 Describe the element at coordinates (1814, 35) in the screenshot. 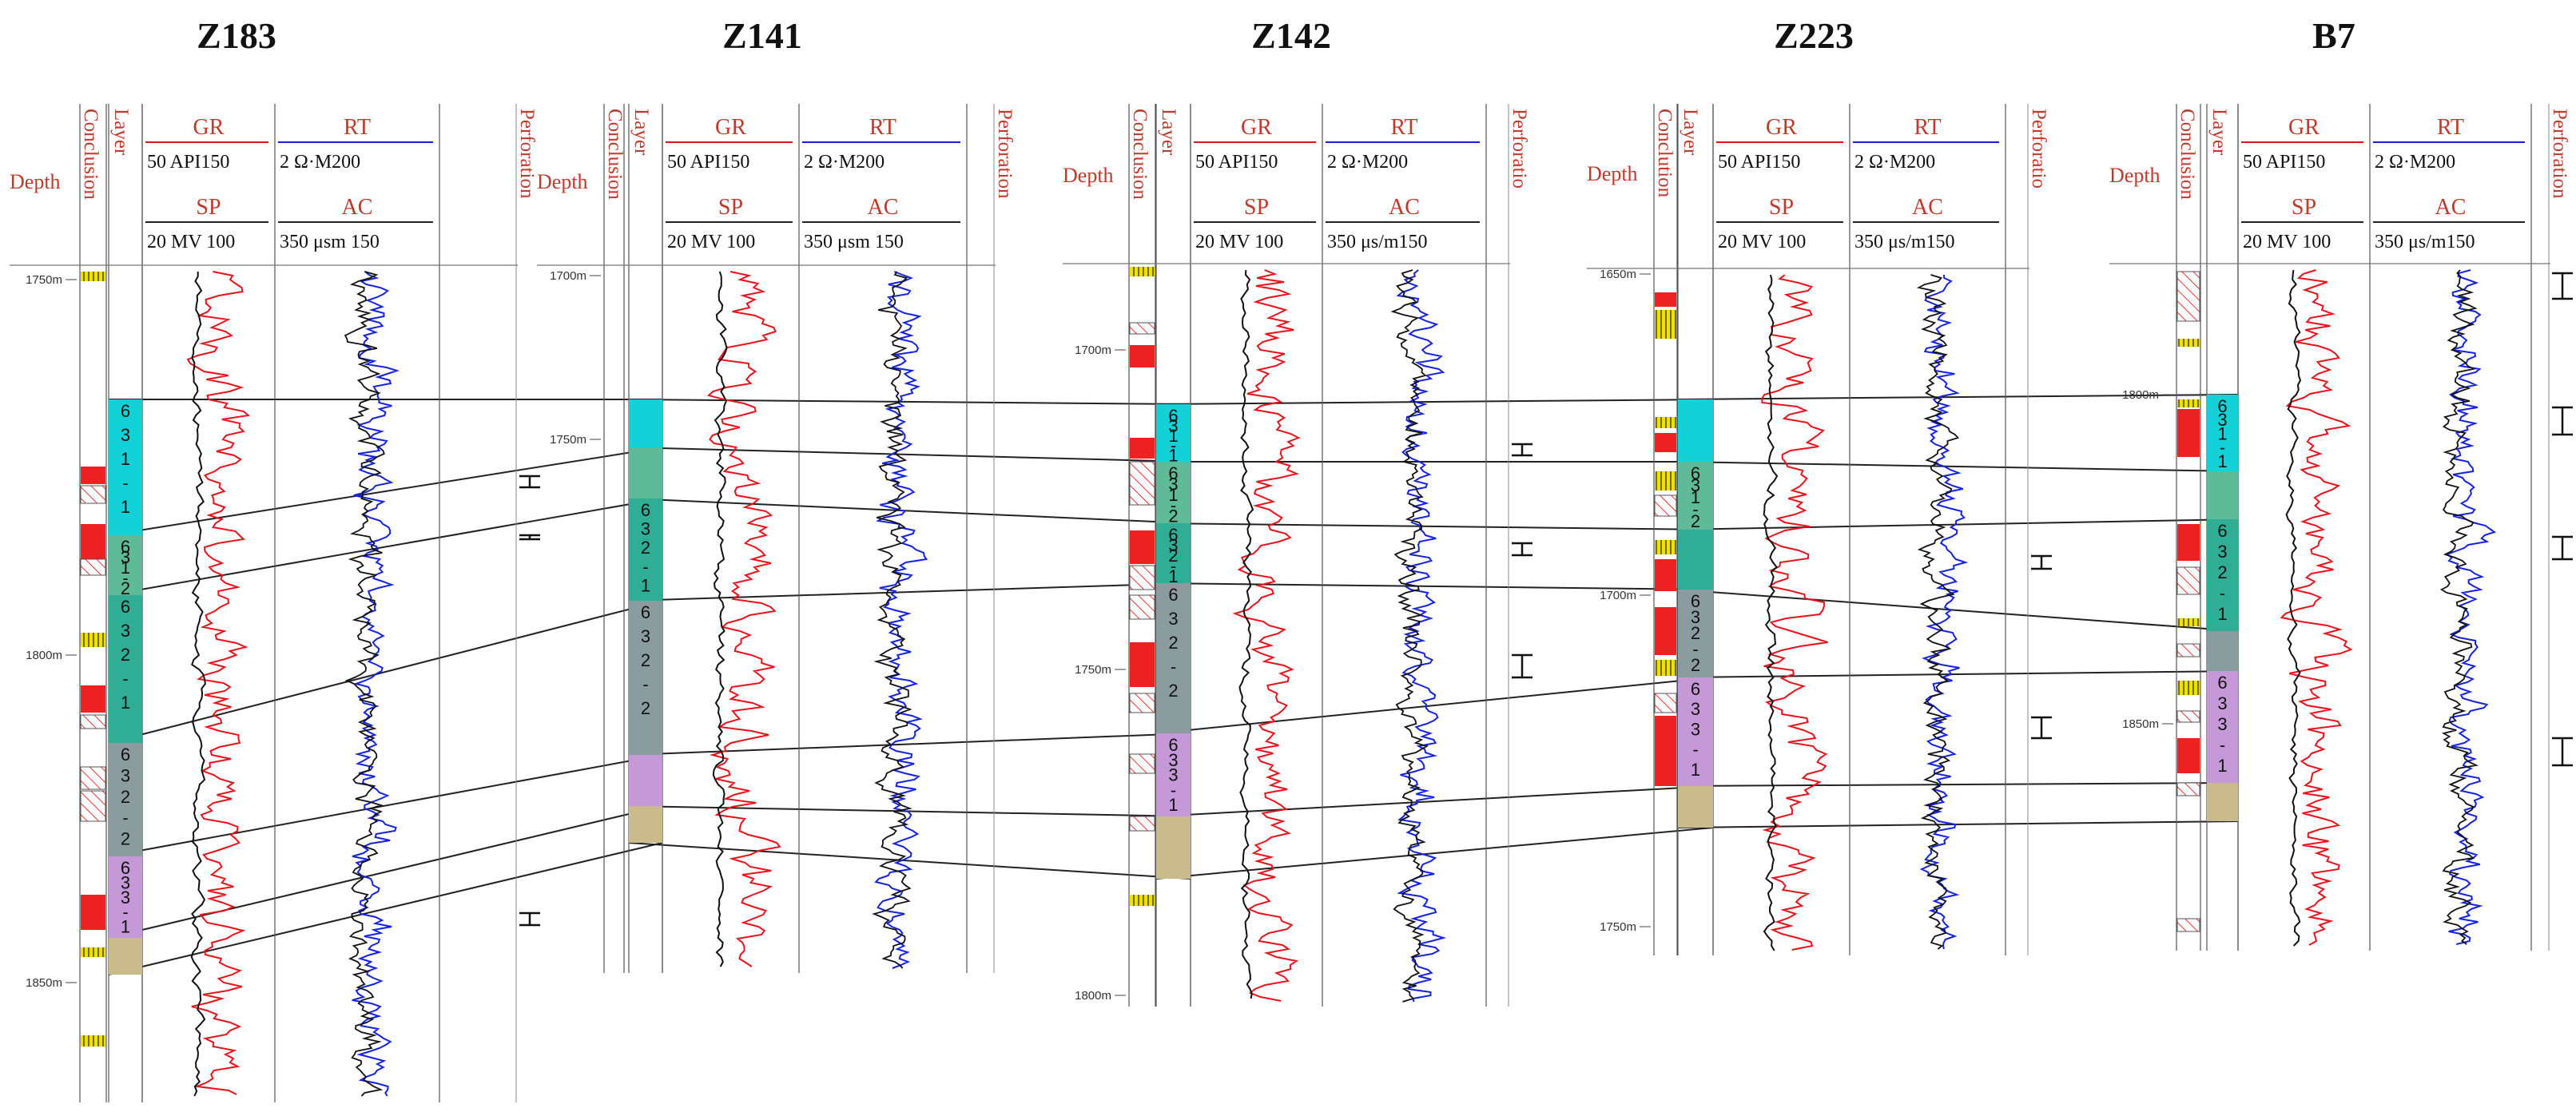

I see `well-title: Z223` at that location.